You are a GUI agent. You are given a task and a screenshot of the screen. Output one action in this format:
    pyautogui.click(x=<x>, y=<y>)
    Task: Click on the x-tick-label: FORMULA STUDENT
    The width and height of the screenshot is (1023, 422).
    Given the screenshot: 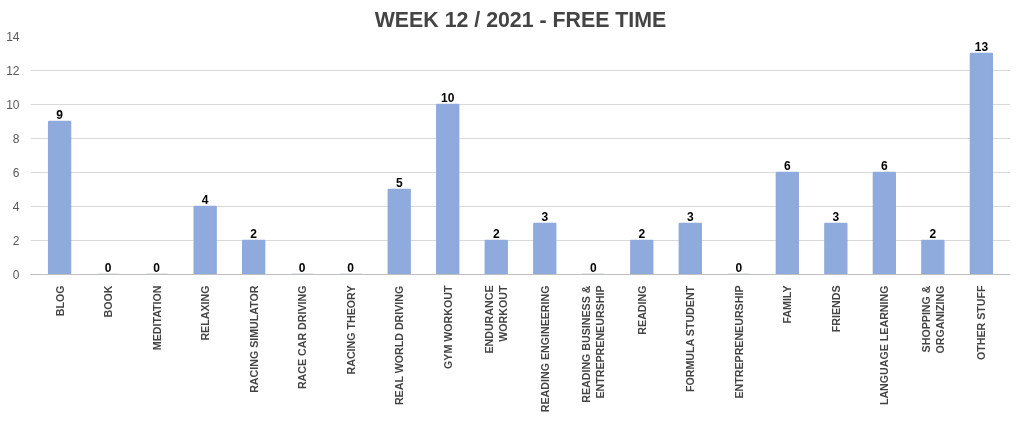 What is the action you would take?
    pyautogui.click(x=690, y=339)
    